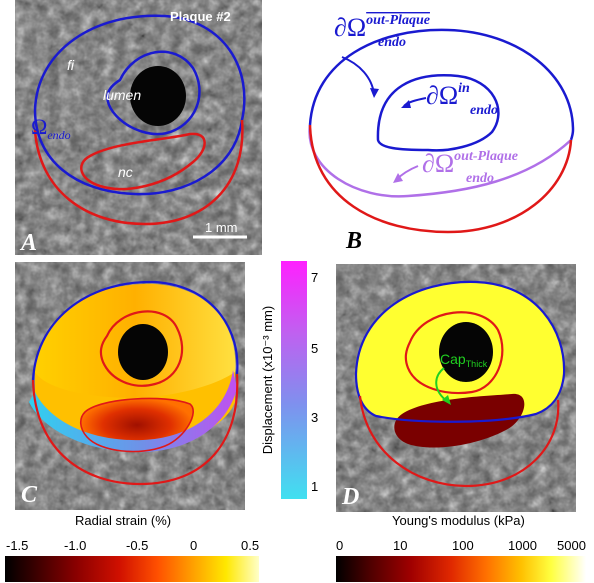  What do you see at coordinates (194, 545) in the screenshot?
I see `strain-tick: 0` at bounding box center [194, 545].